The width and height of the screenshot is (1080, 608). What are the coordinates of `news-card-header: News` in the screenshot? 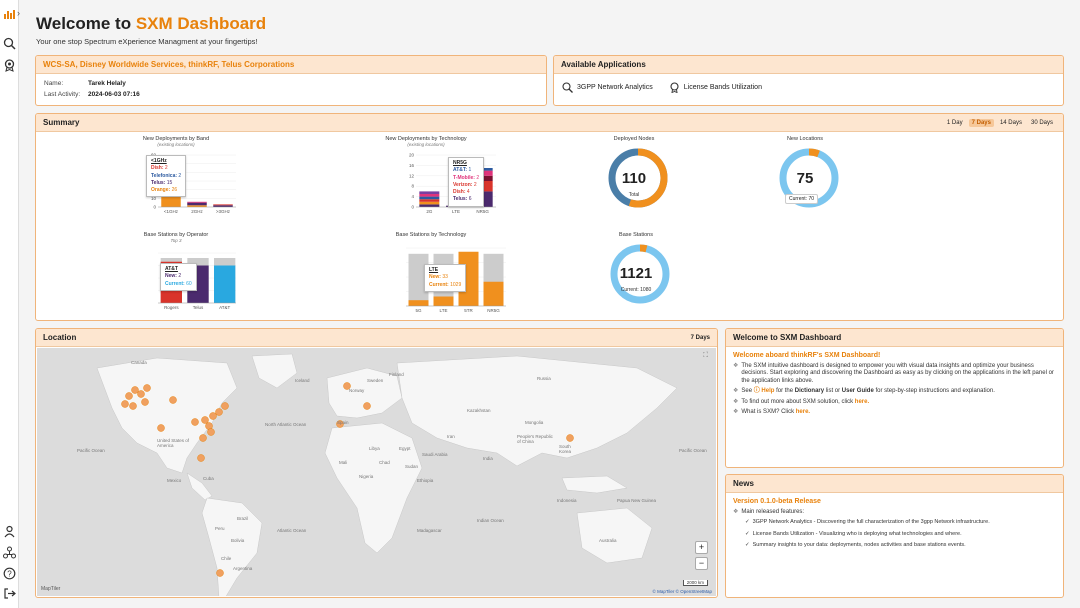 It's located at (894, 484).